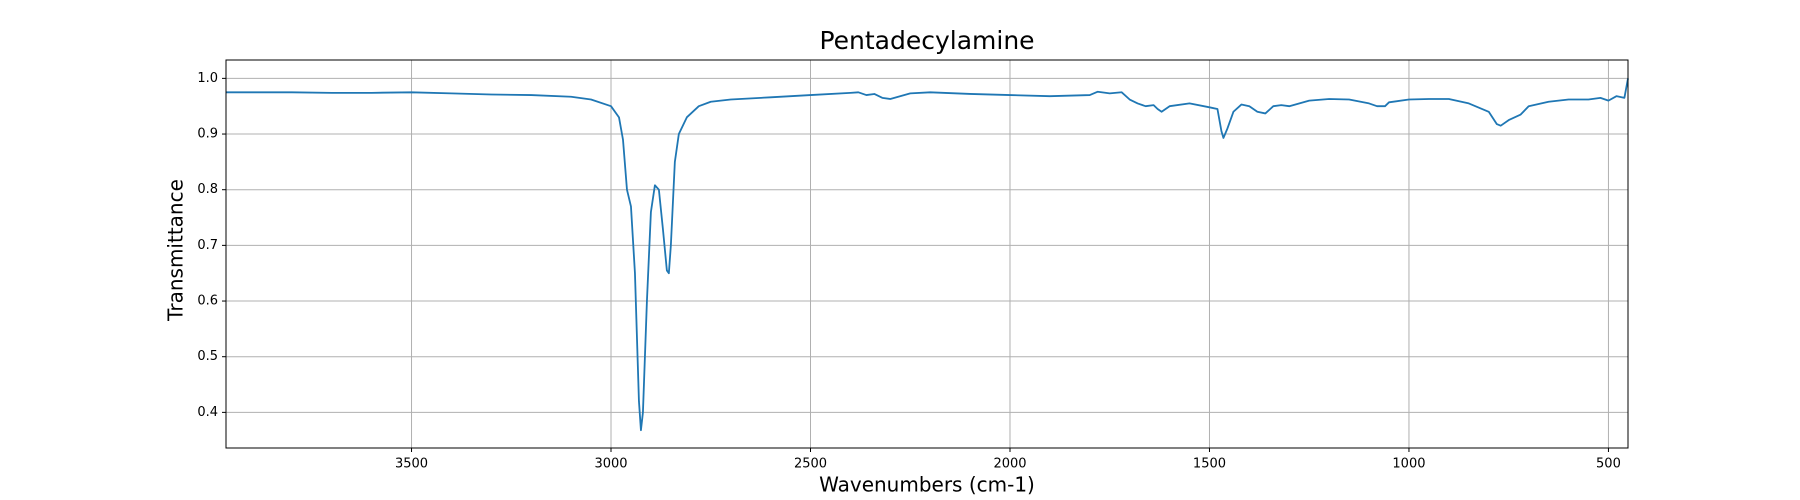  I want to click on y-tick-label: 0.7, so click(207, 245).